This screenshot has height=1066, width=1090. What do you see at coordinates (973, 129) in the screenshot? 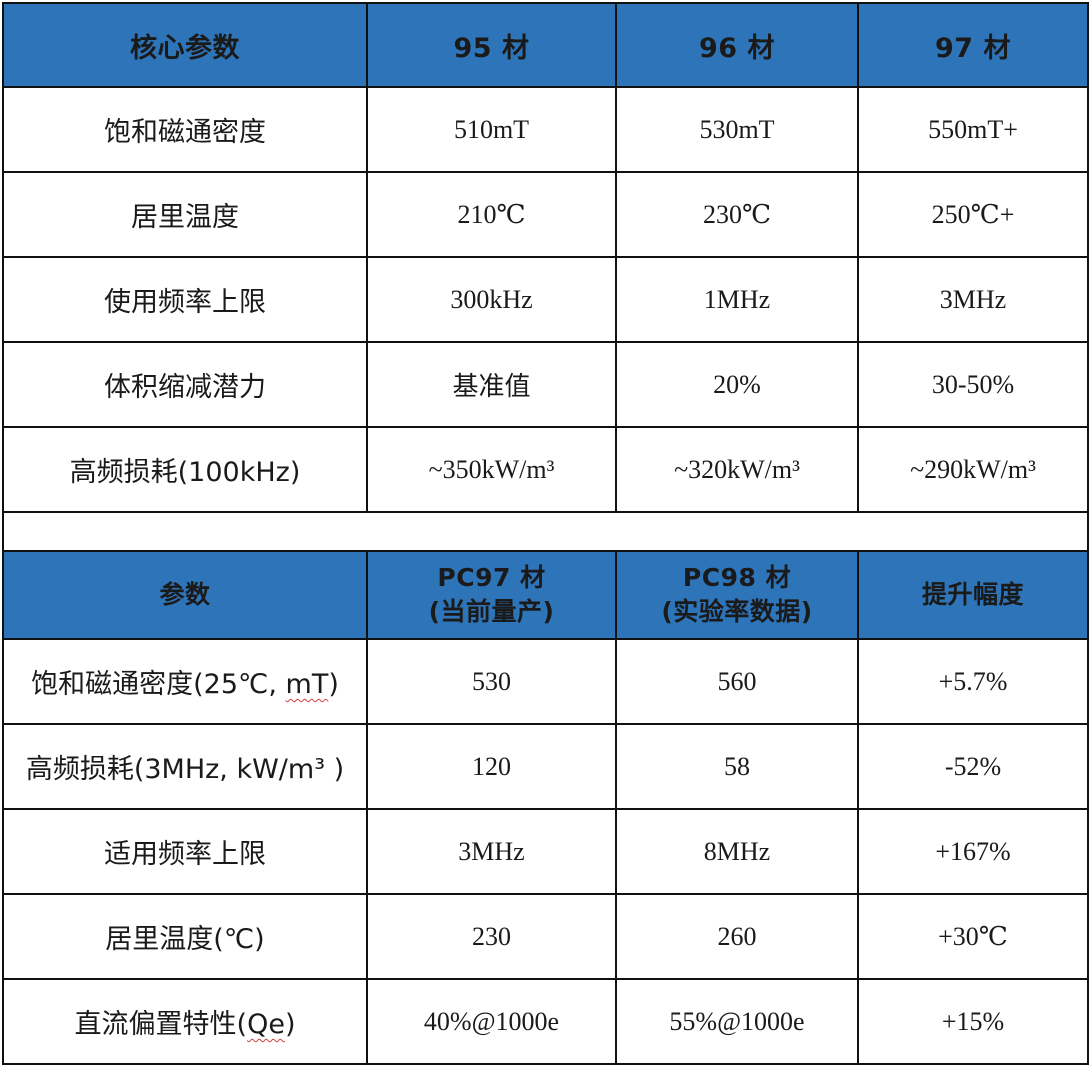
I see `value-97: 550mT+` at bounding box center [973, 129].